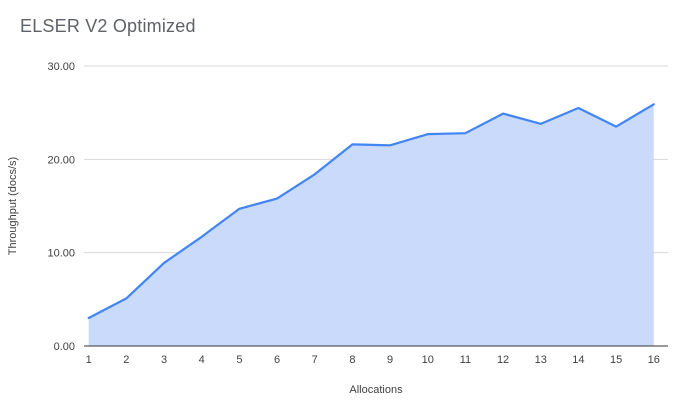 Image resolution: width=677 pixels, height=419 pixels. What do you see at coordinates (239, 360) in the screenshot?
I see `x-tick-label: 5` at bounding box center [239, 360].